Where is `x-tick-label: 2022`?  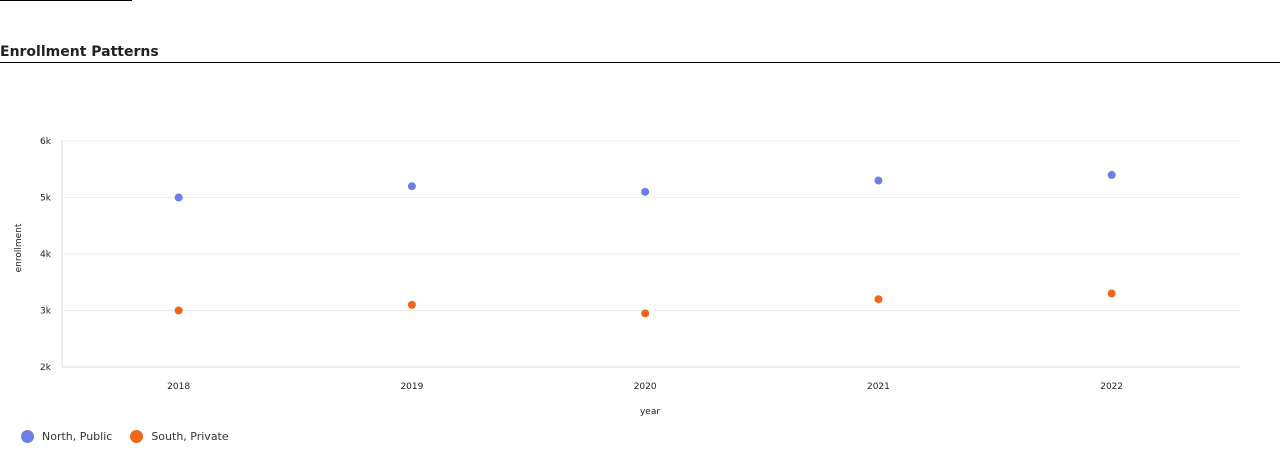
x-tick-label: 2022 is located at coordinates (1111, 387).